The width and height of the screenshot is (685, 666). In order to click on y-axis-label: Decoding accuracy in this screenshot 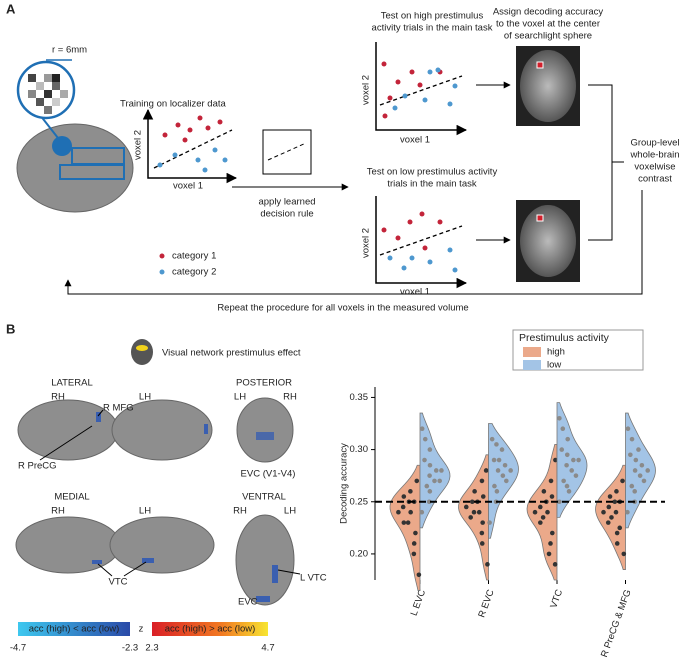, I will do `click(344, 483)`.